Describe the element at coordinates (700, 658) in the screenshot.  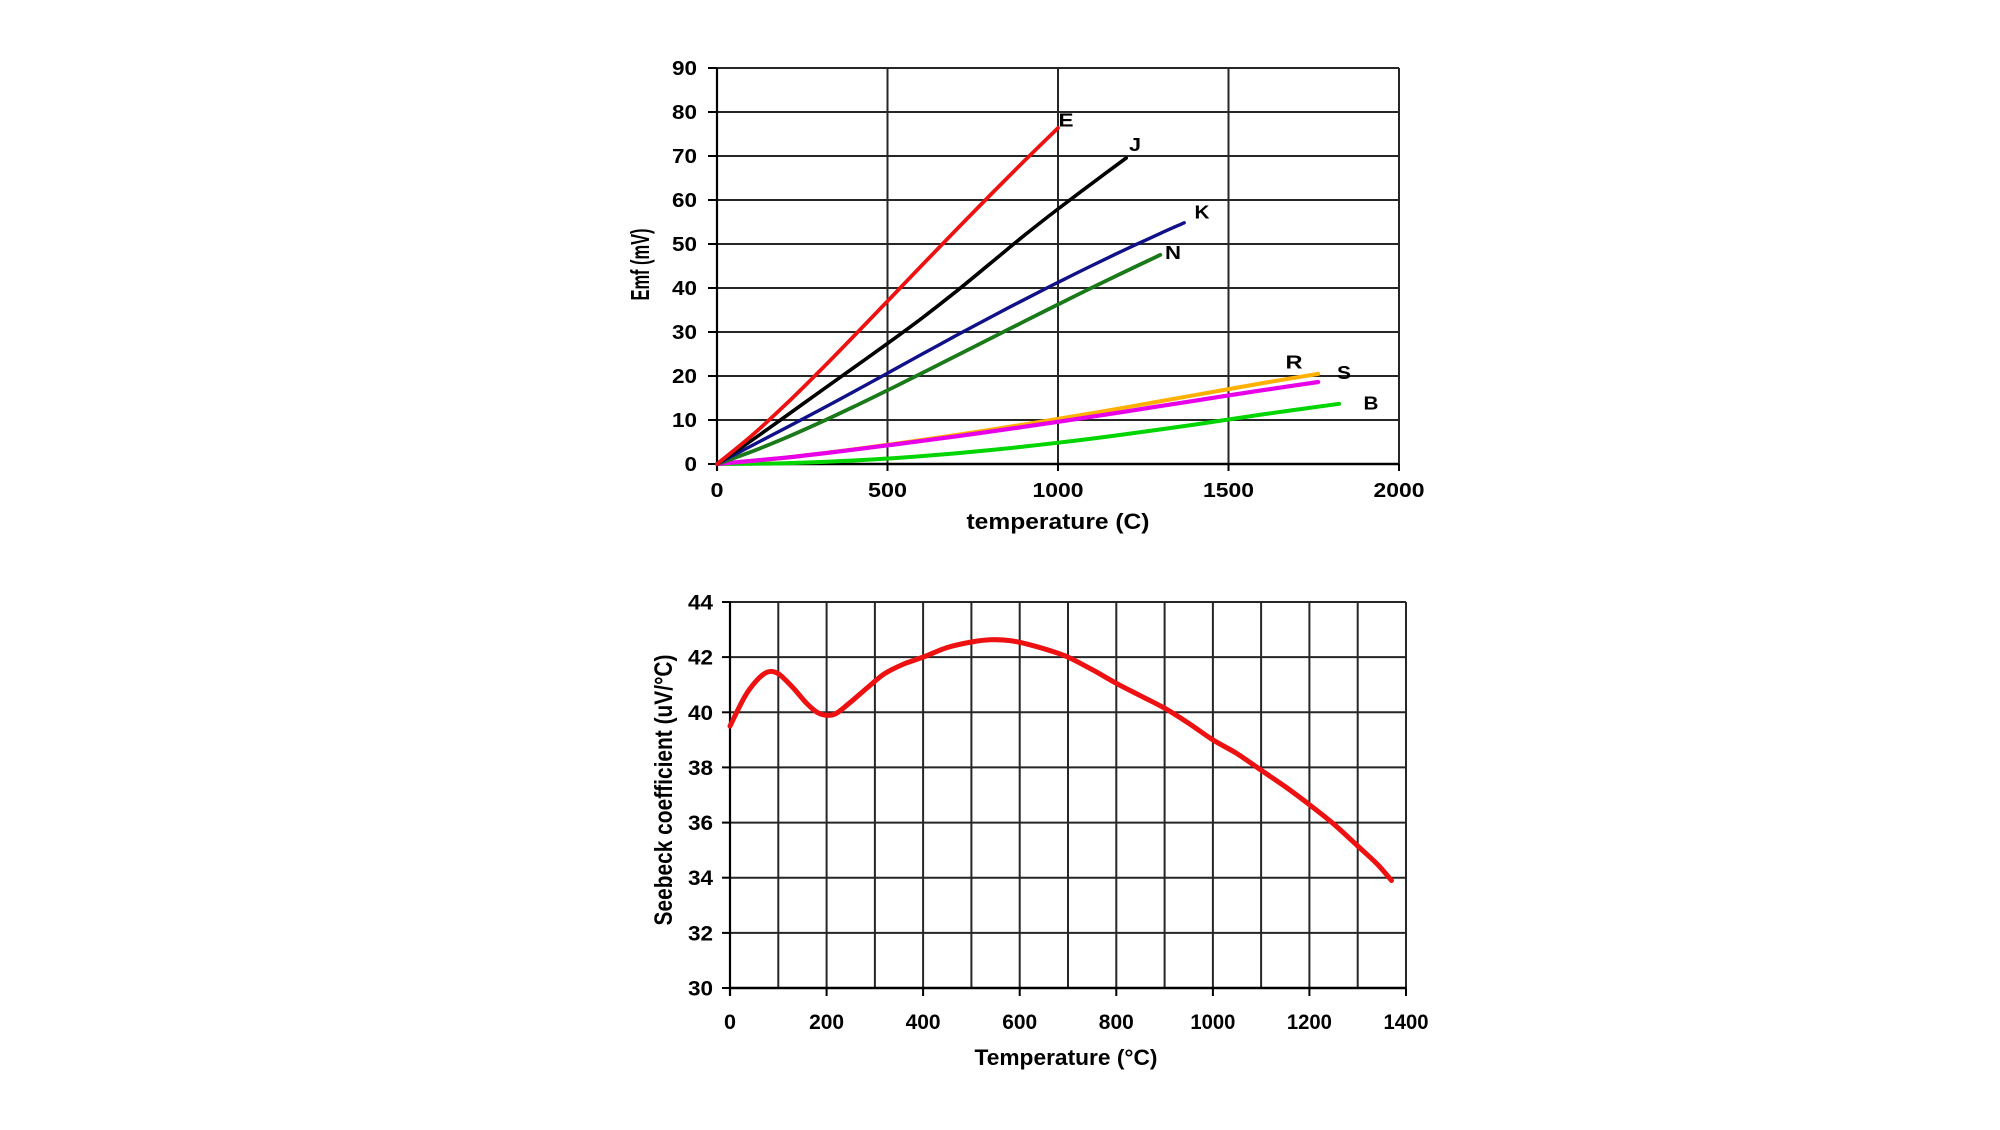
I see `svg-text: 42` at that location.